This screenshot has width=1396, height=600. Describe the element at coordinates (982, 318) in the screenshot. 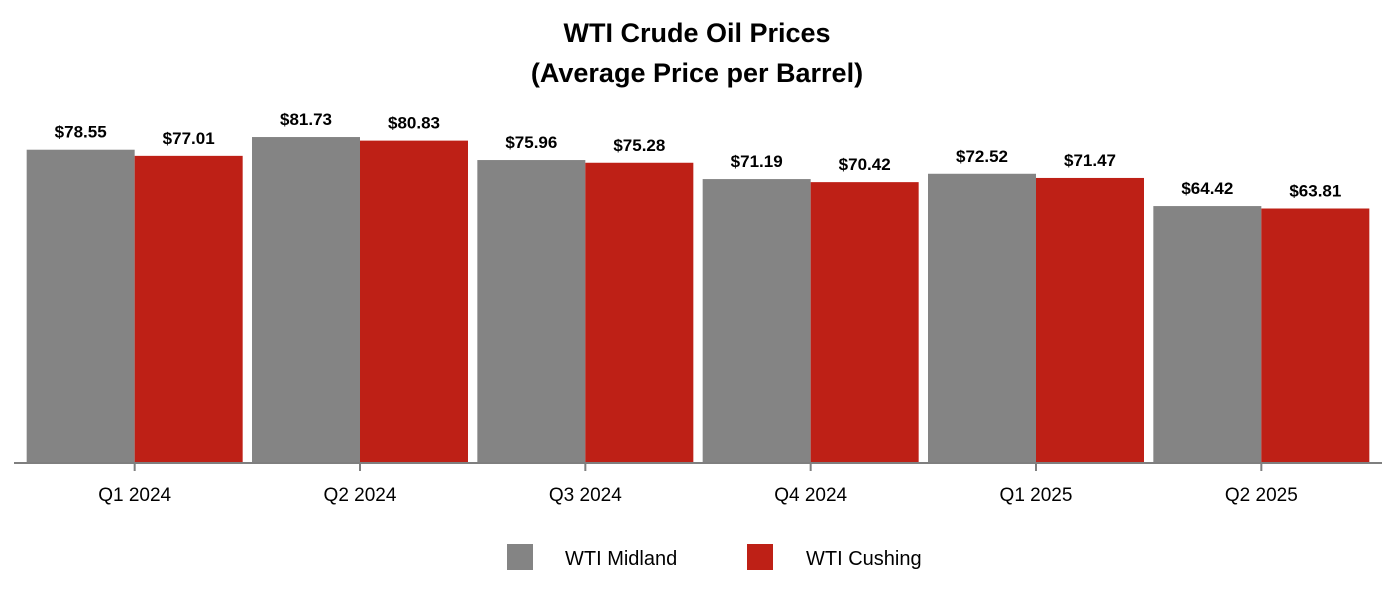

I see `bar-wti-midland-q1-2025` at that location.